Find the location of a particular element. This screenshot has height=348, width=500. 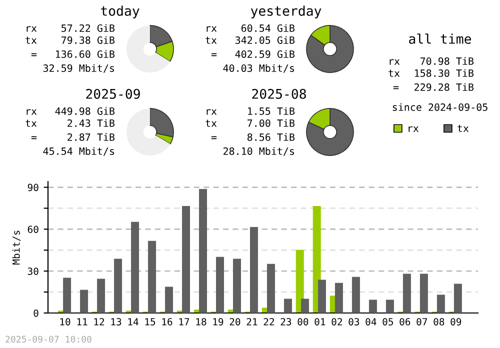

chart-title: 2025-09 is located at coordinates (113, 93).